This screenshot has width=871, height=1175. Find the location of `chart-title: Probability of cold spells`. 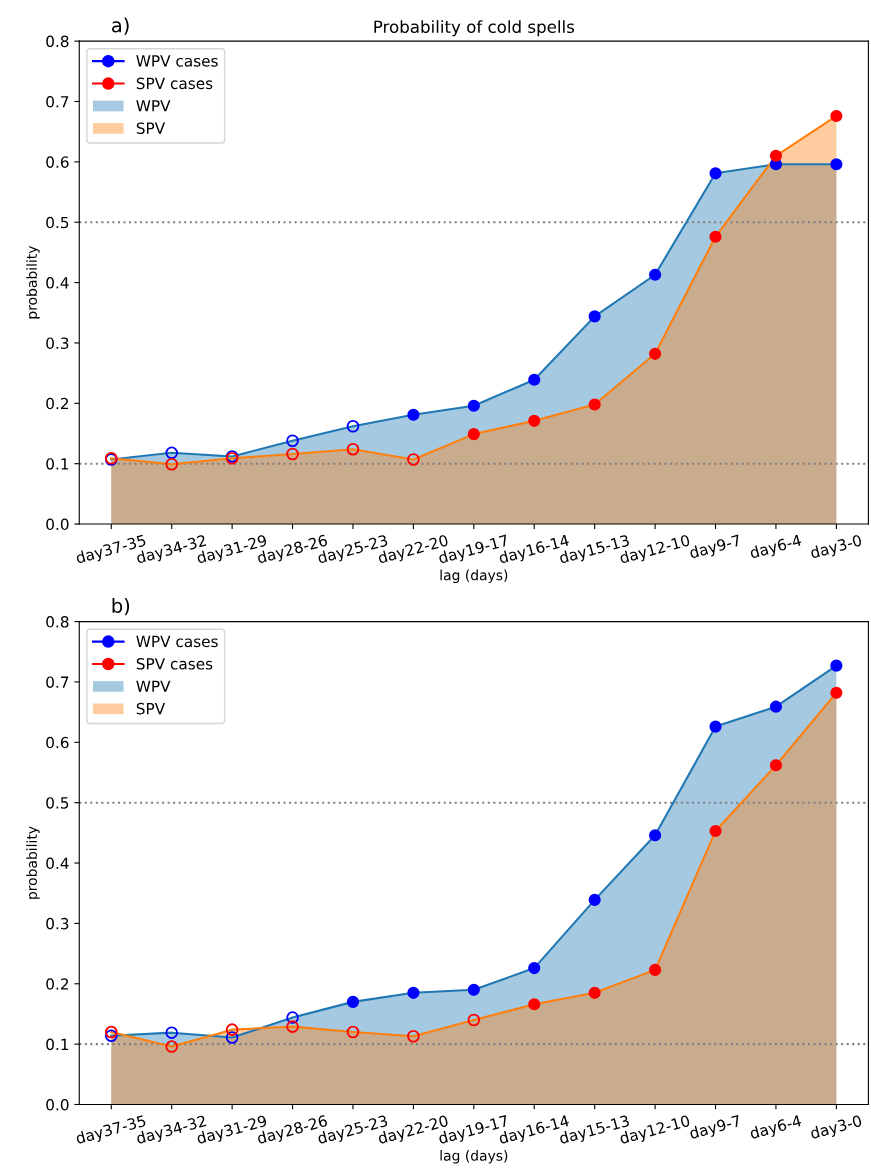

chart-title: Probability of cold spells is located at coordinates (474, 28).